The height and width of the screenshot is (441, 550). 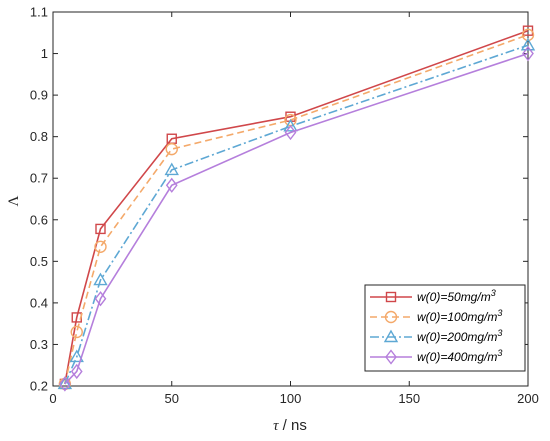 I want to click on x-tick-label: 0, so click(x=52, y=398).